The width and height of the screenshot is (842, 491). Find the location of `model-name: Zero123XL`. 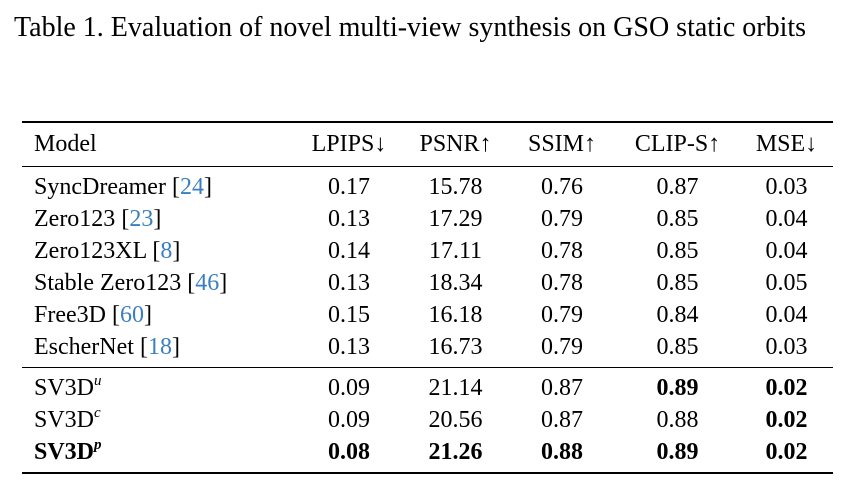

model-name: Zero123XL is located at coordinates (93, 251).